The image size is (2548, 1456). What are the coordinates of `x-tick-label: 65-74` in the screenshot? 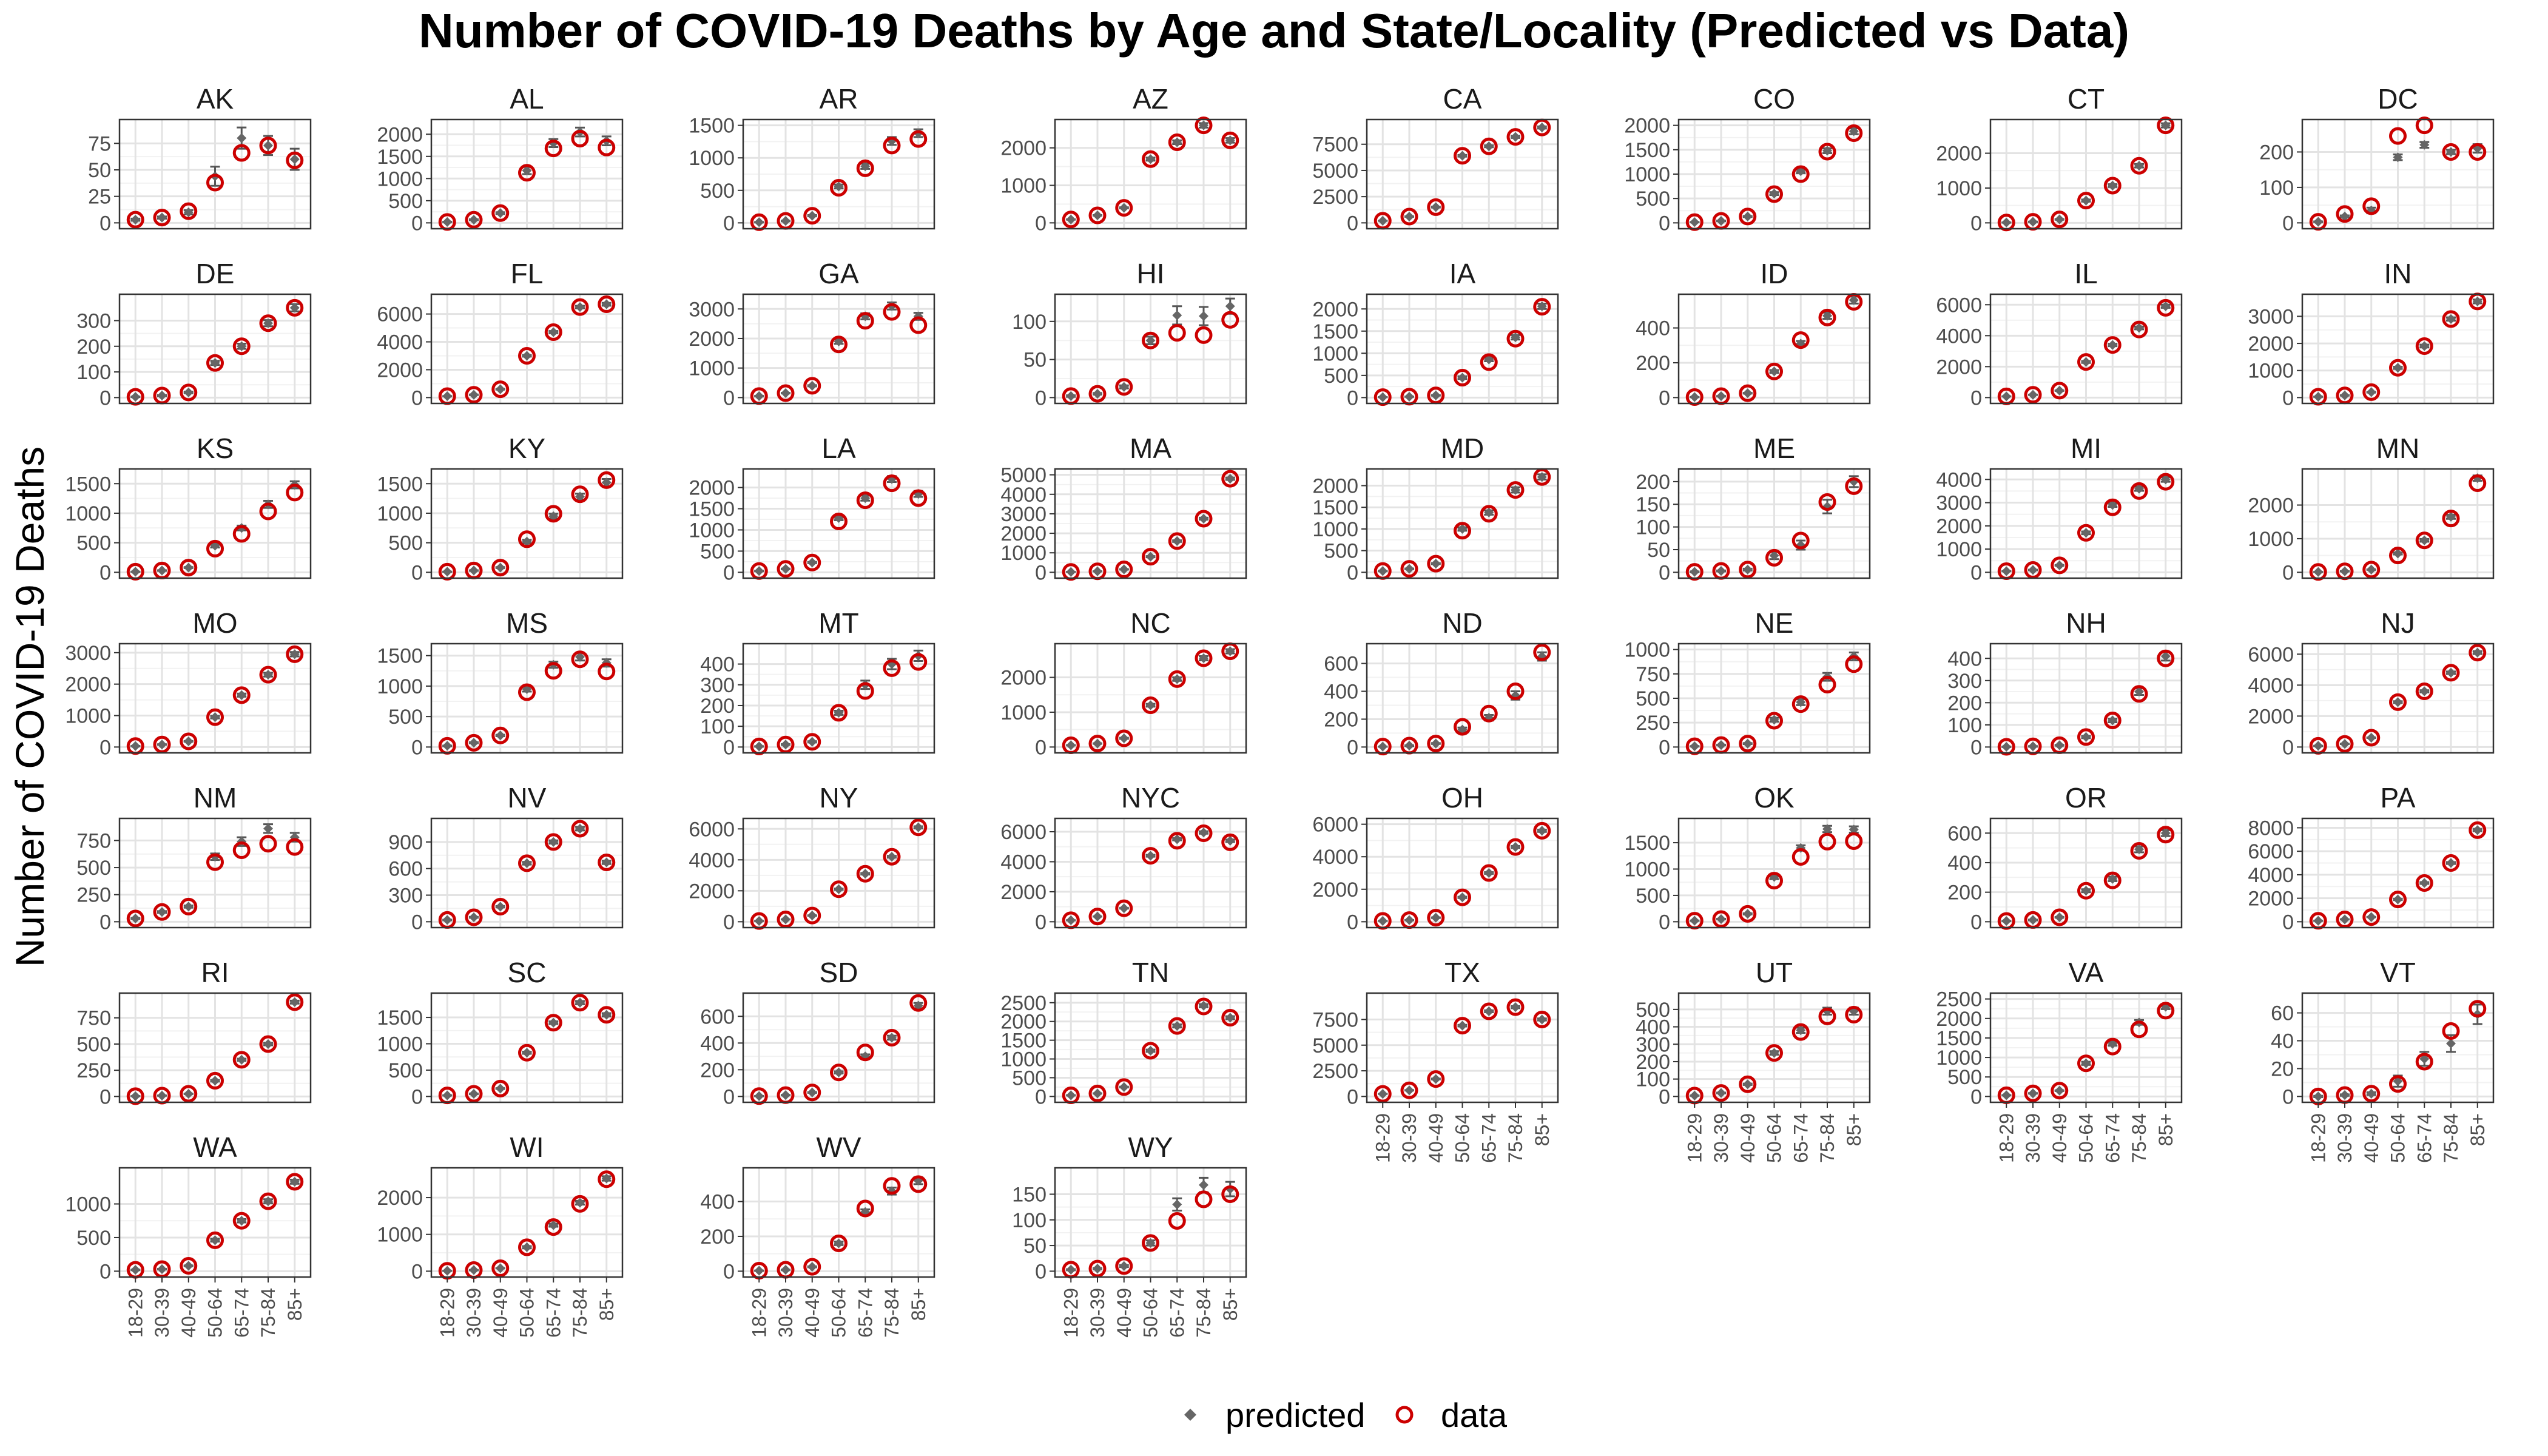 It's located at (241, 1313).